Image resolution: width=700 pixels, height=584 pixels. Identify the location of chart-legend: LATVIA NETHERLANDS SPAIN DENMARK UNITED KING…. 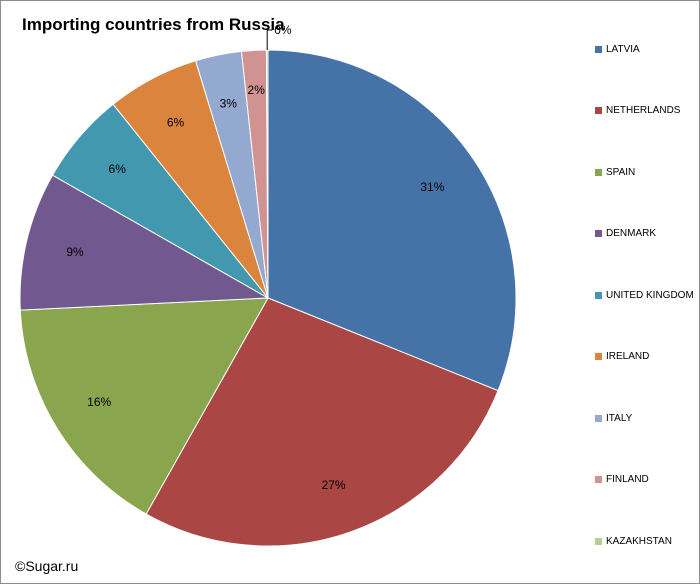
(647, 292).